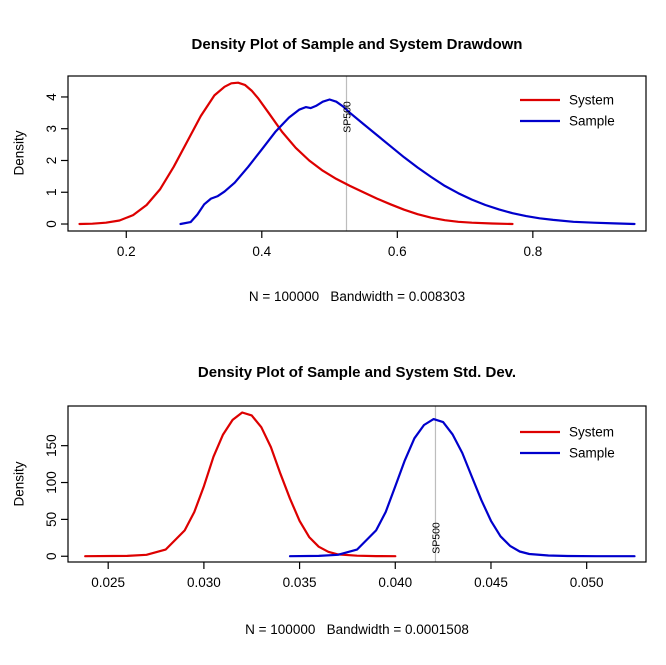  What do you see at coordinates (19, 484) in the screenshot?
I see `y-axis-label-stddev: Density` at bounding box center [19, 484].